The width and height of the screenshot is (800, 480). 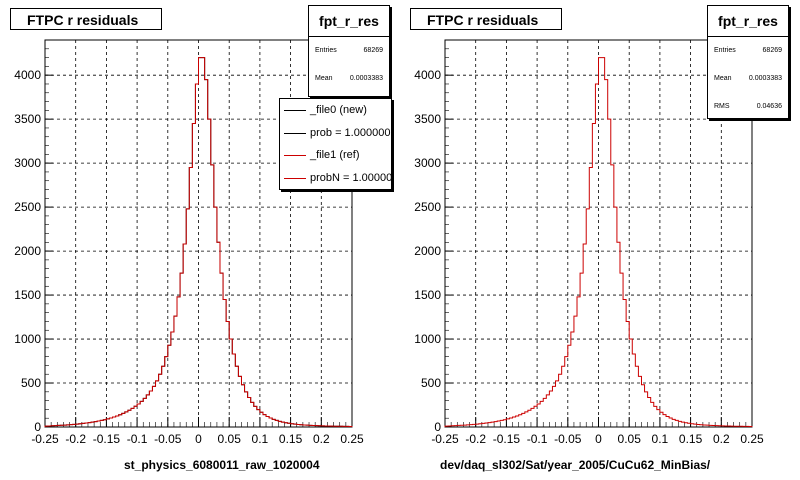 I want to click on stats-name-right: fpt_r_res, so click(x=748, y=21).